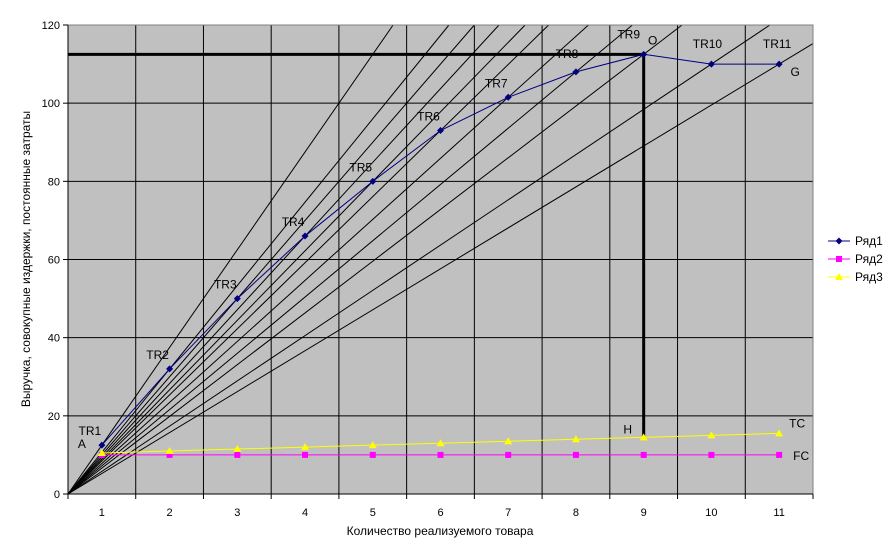 This screenshot has width=896, height=558. What do you see at coordinates (170, 513) in the screenshot?
I see `x-tick-label: 2` at bounding box center [170, 513].